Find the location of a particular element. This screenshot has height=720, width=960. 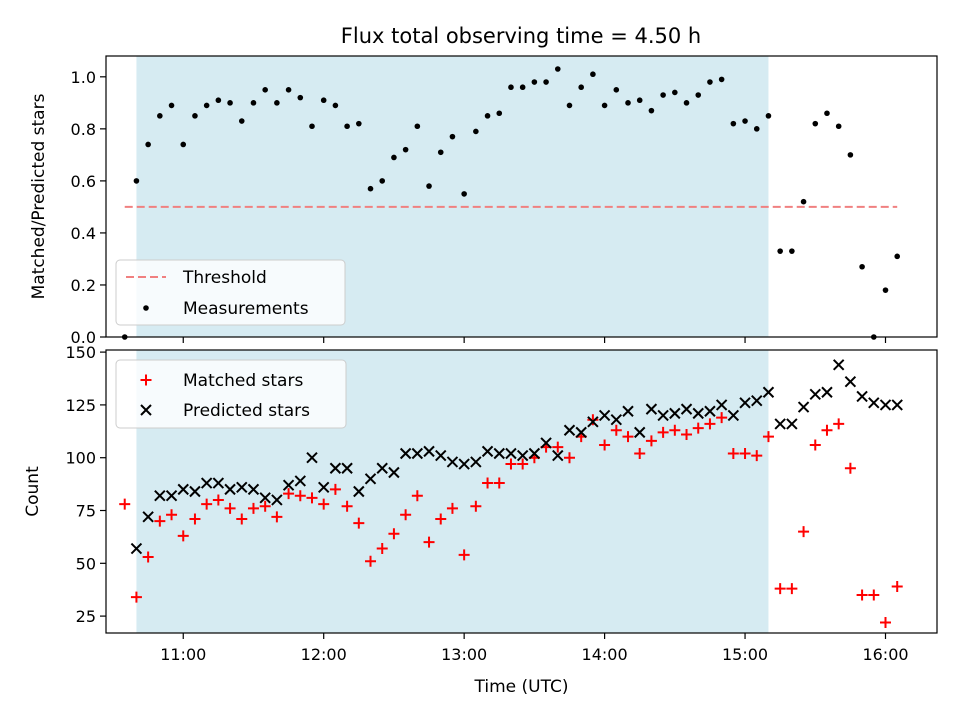

x-tick-label: 13:00 is located at coordinates (464, 654).